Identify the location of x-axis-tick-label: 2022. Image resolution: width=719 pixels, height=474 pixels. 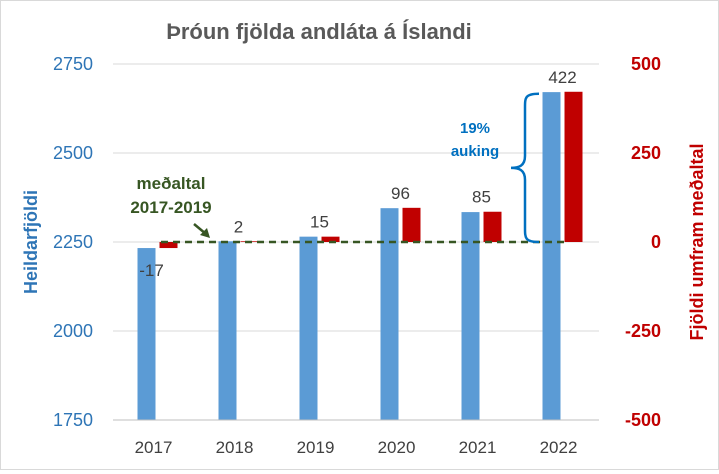
(559, 447).